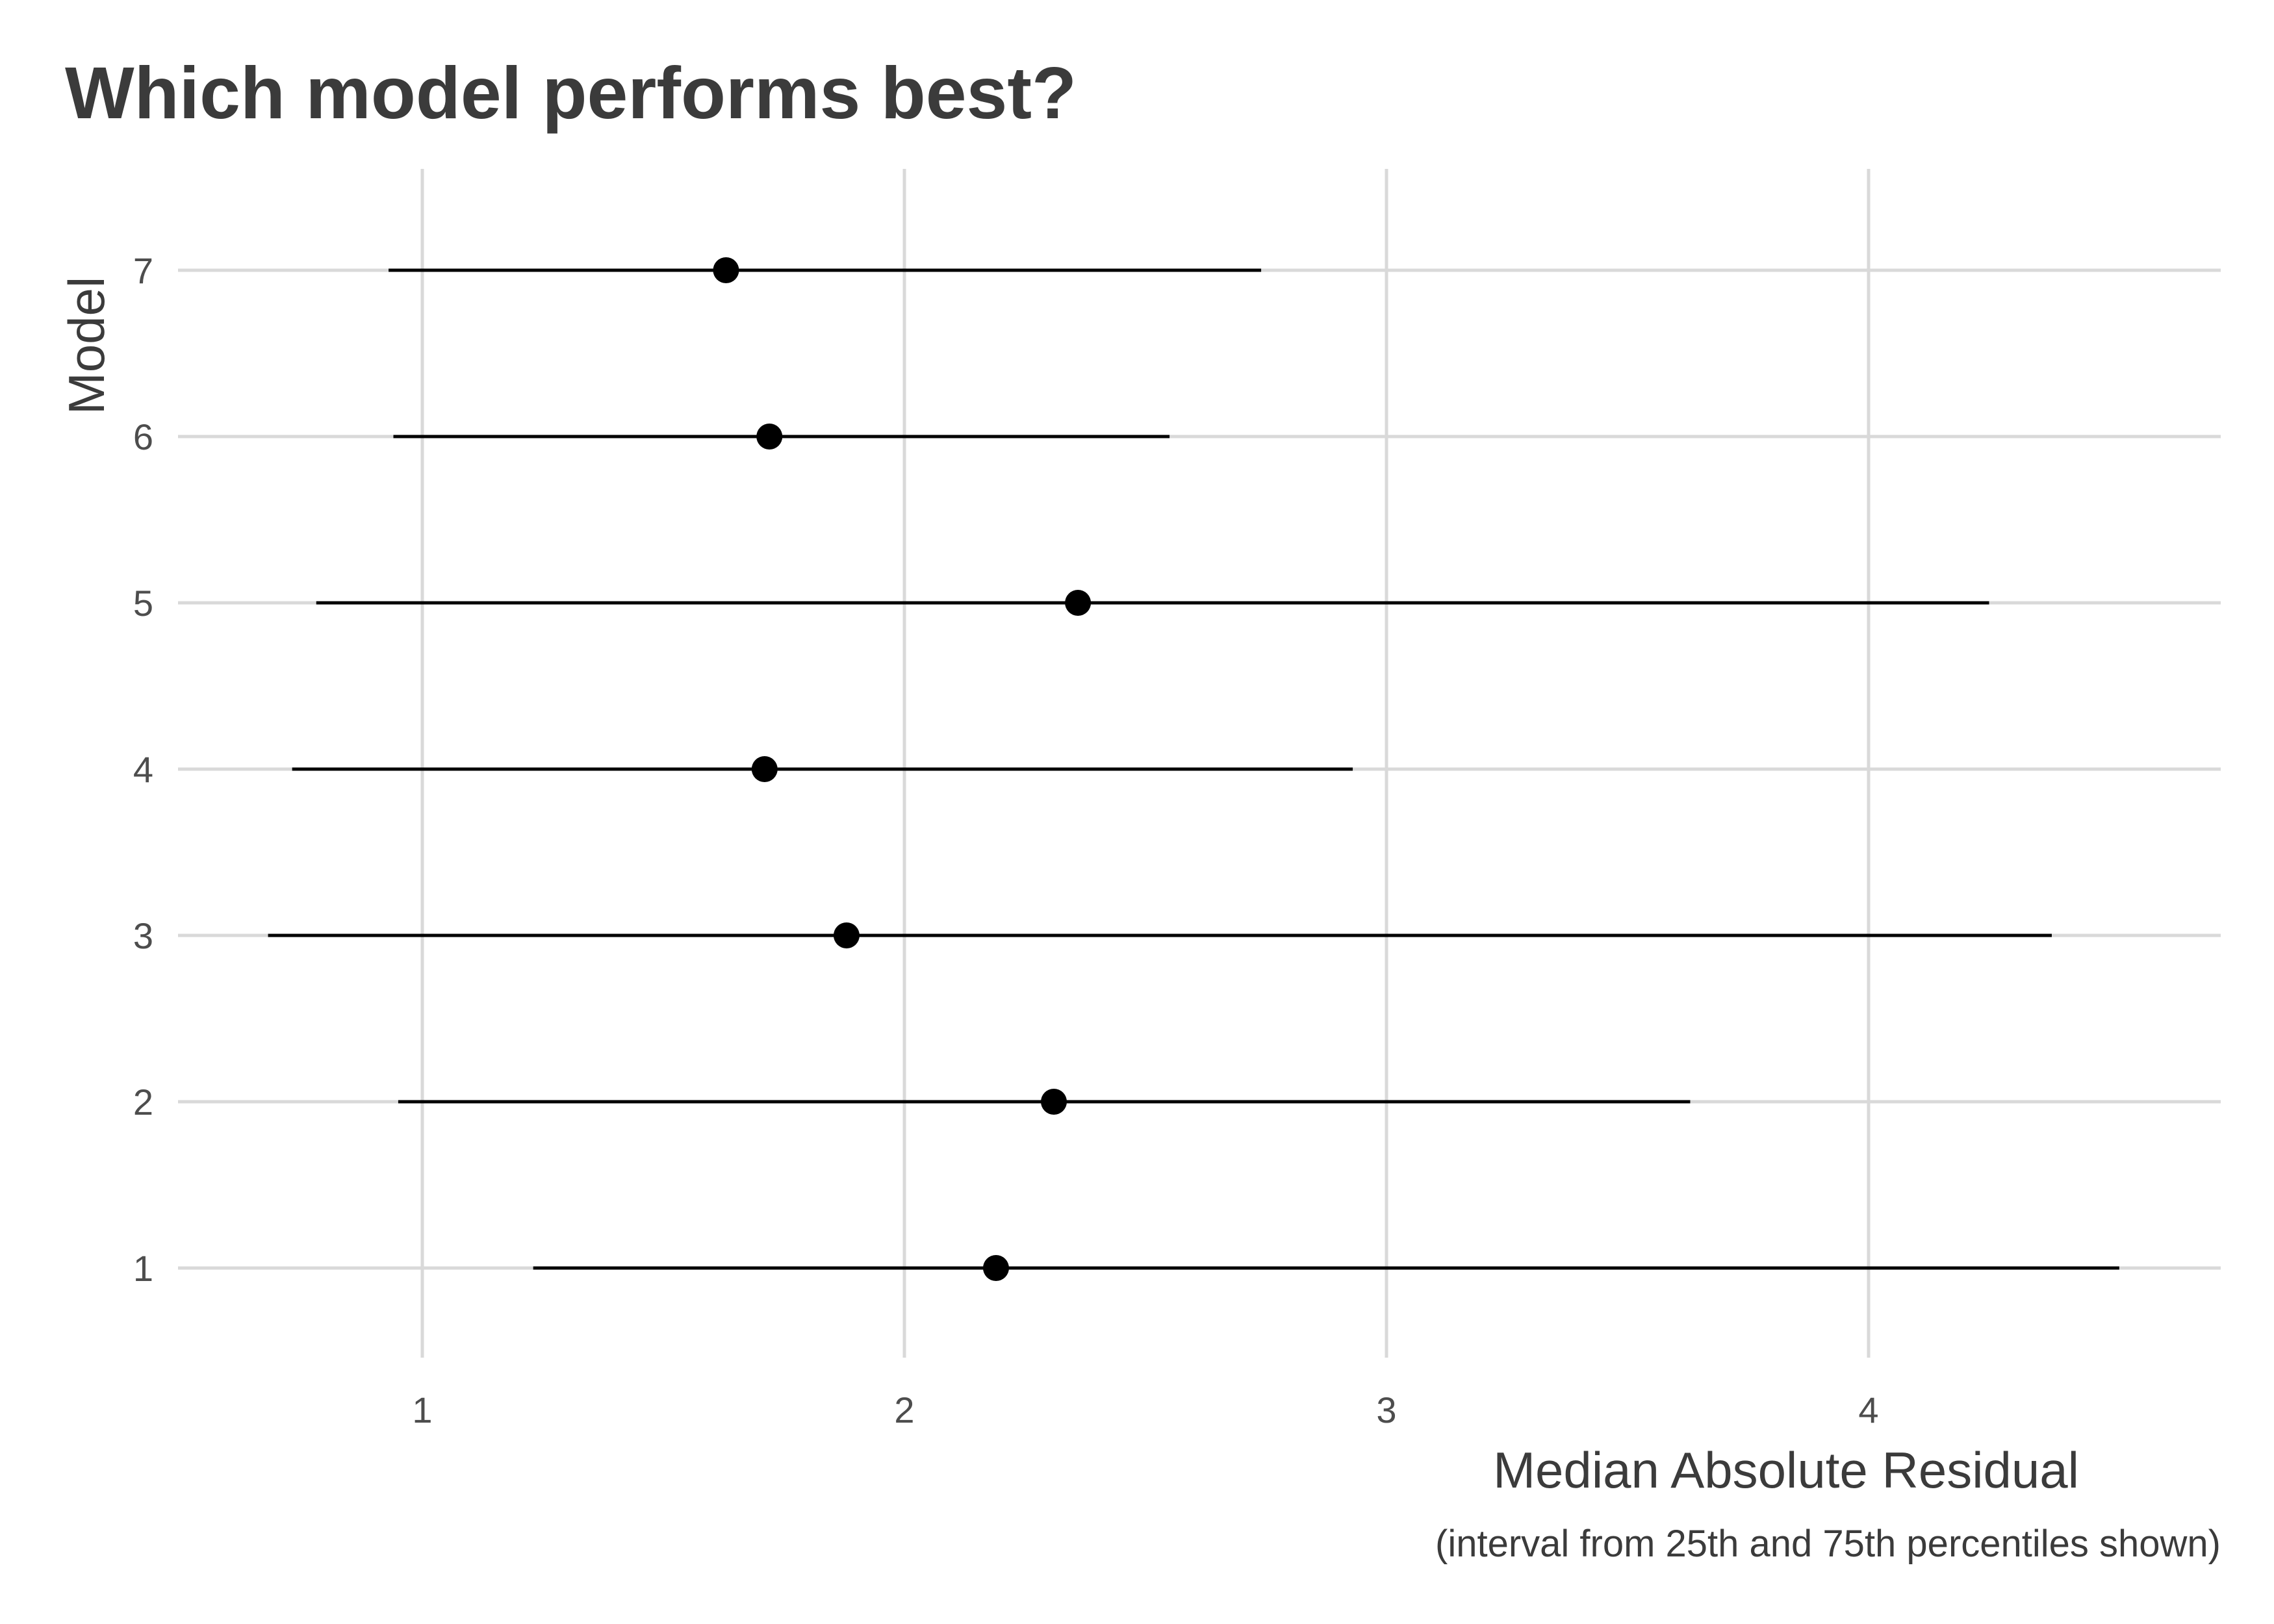 This screenshot has width=2274, height=1624. Describe the element at coordinates (143, 436) in the screenshot. I see `y-tick-label: 6` at that location.